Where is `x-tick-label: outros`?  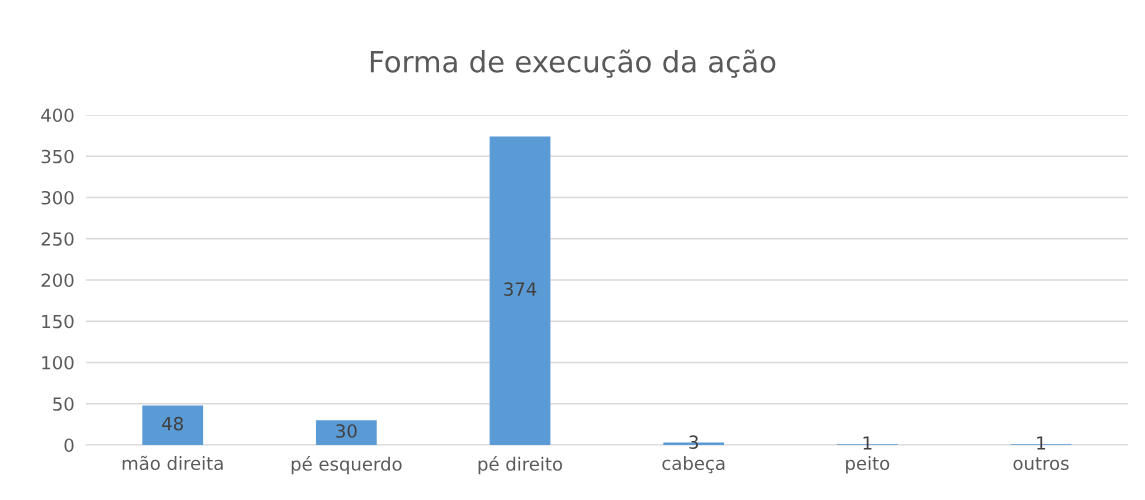
x-tick-label: outros is located at coordinates (1041, 464).